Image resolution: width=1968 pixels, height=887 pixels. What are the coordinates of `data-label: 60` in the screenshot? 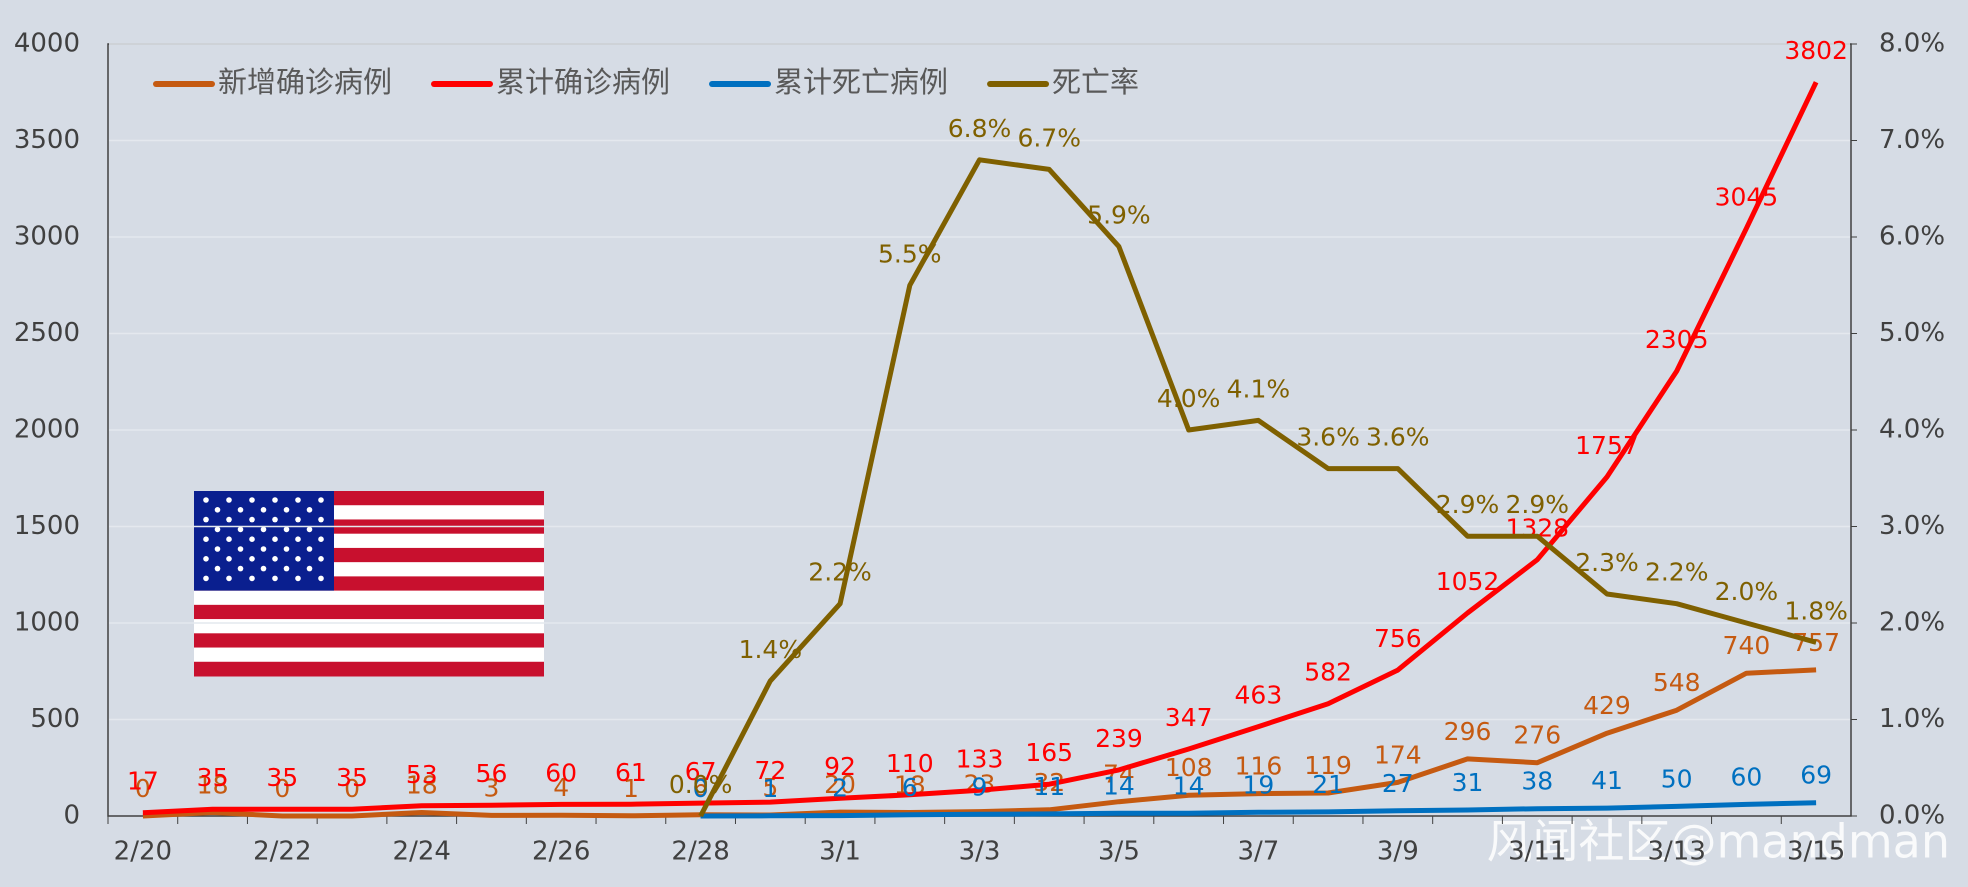 It's located at (1747, 776).